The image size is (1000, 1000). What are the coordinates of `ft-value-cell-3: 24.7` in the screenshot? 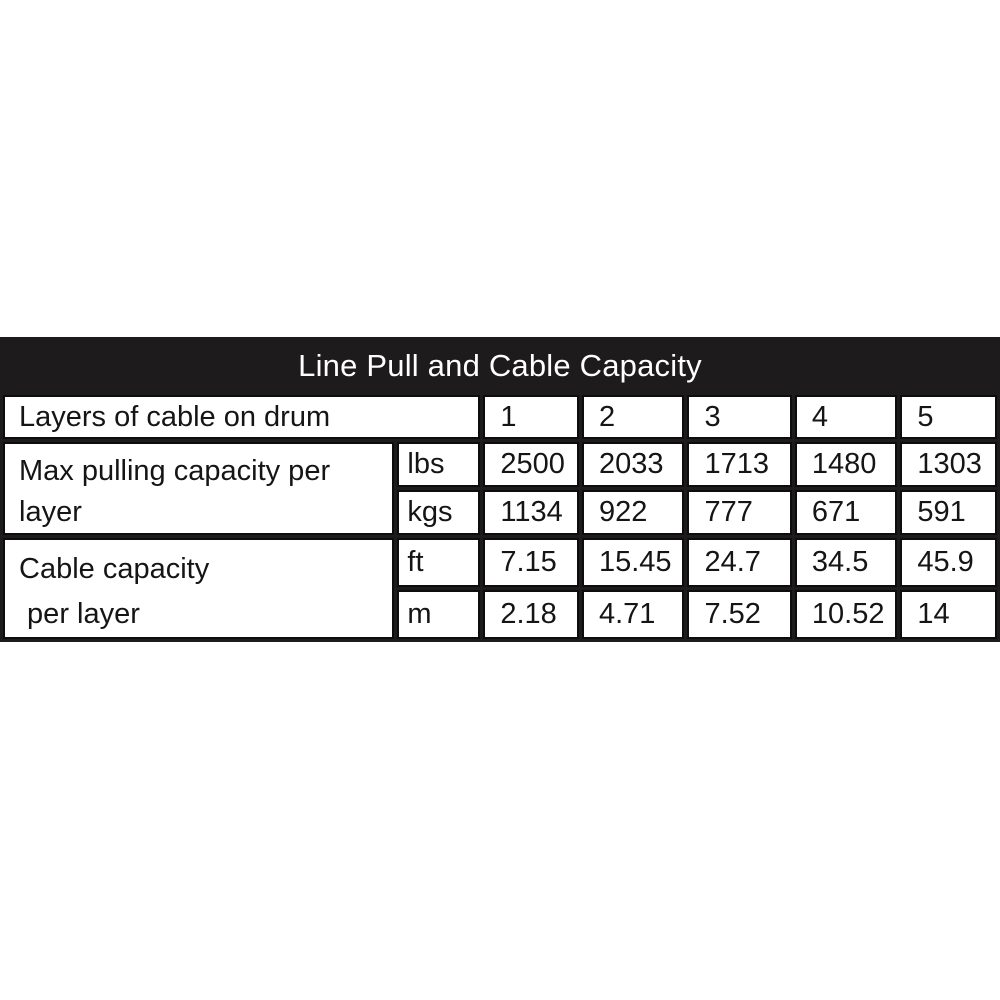 It's located at (739, 563).